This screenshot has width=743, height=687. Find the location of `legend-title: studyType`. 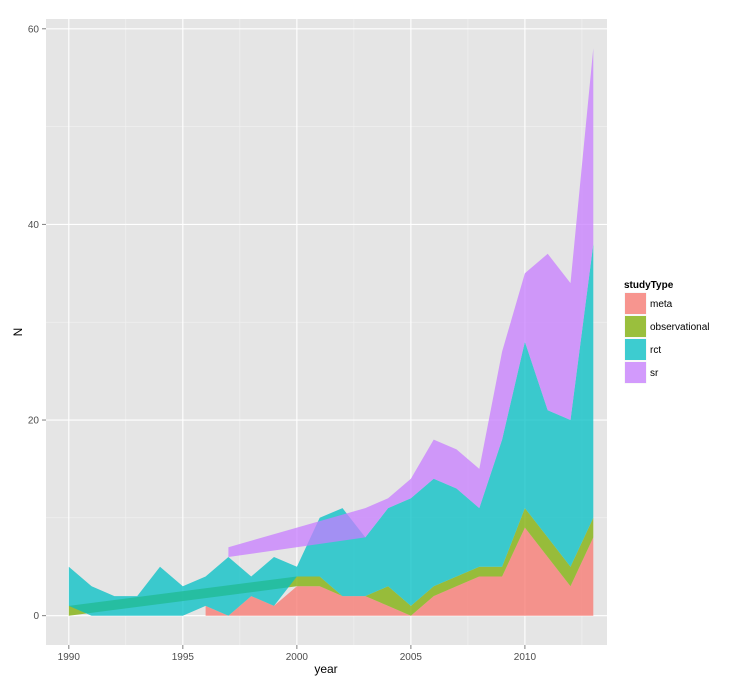

legend-title: studyType is located at coordinates (649, 285).